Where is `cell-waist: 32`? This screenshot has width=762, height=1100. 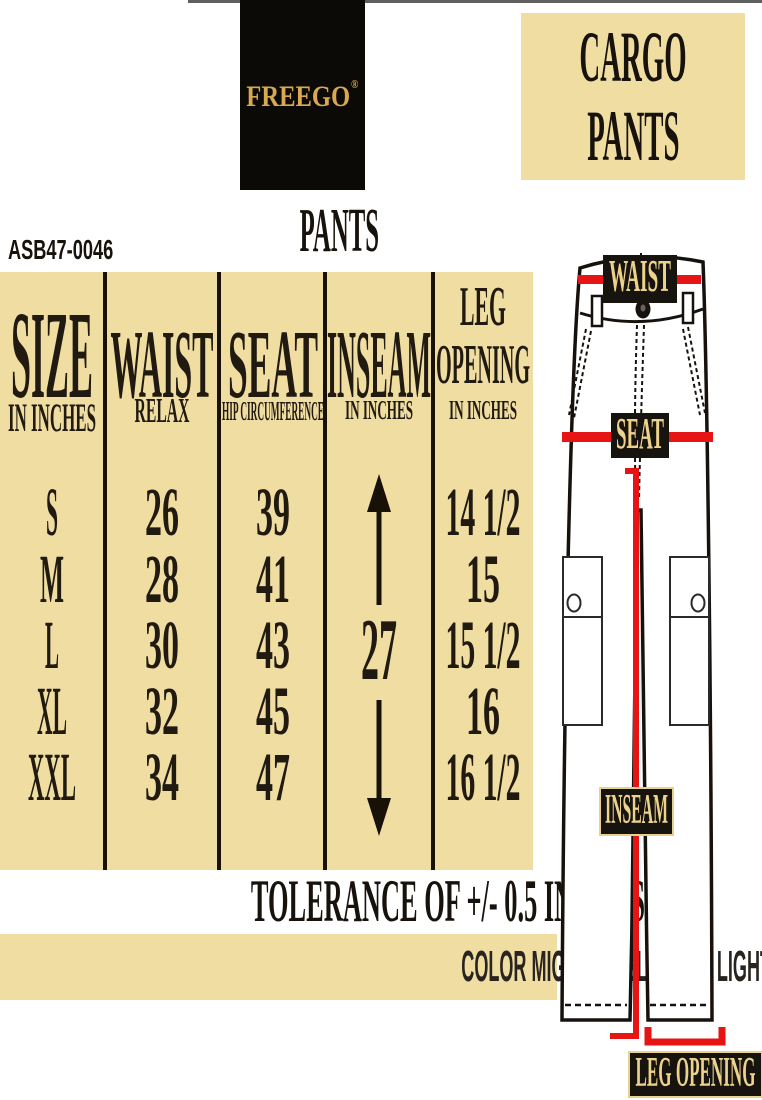
cell-waist: 32 is located at coordinates (162, 711).